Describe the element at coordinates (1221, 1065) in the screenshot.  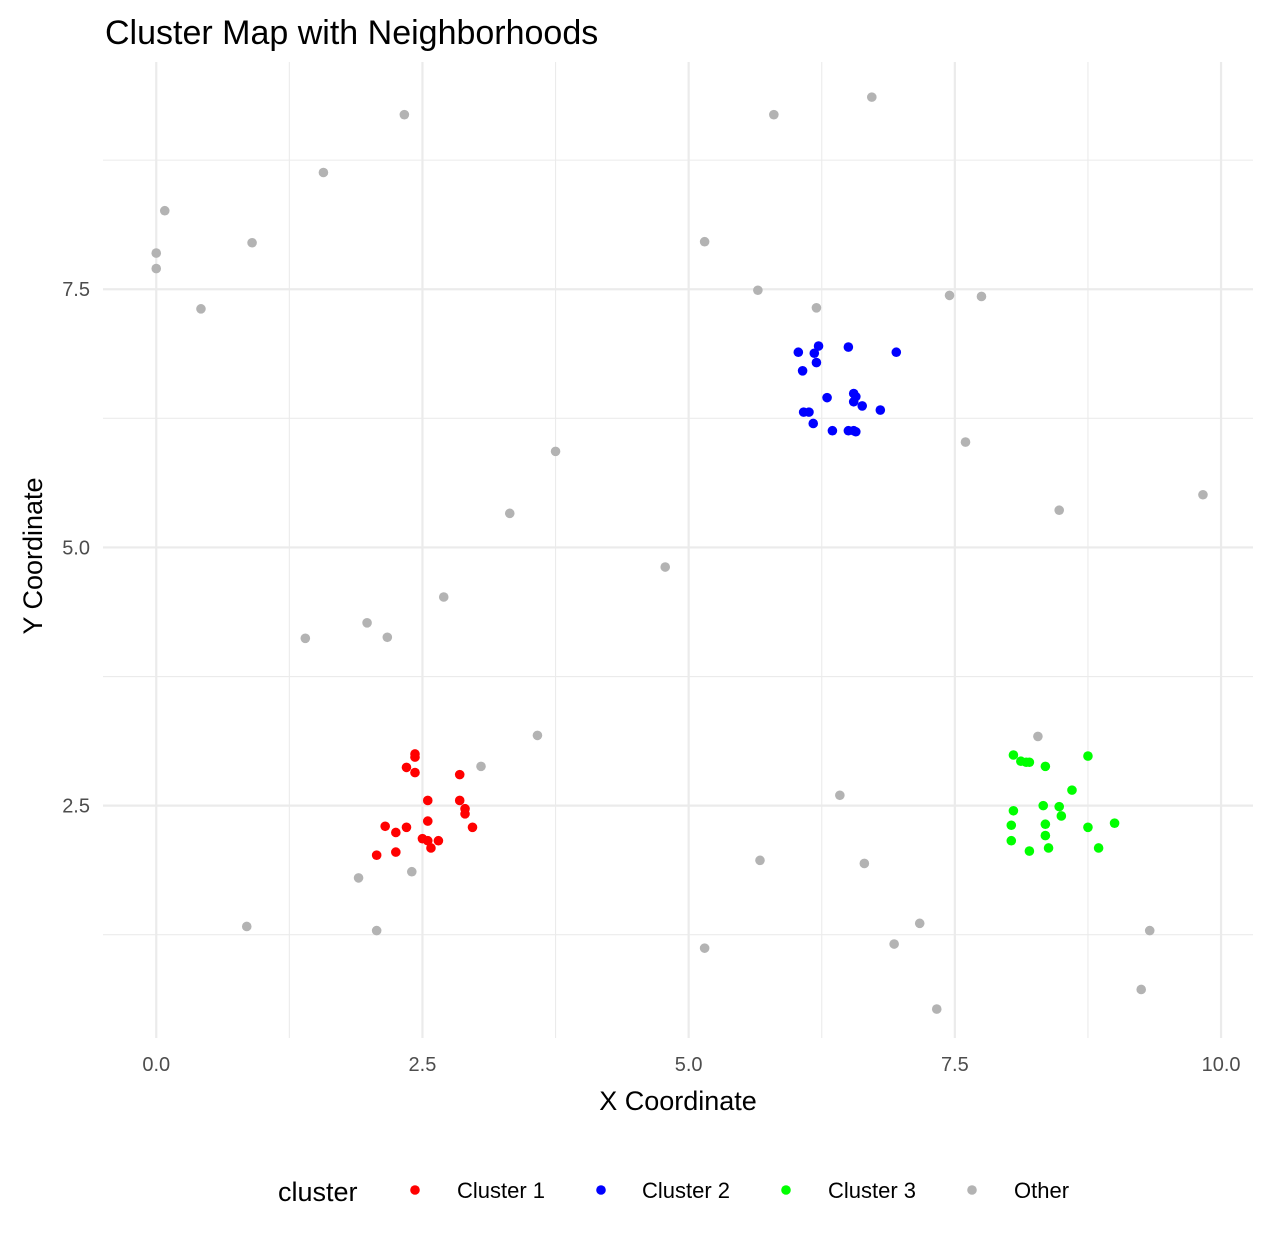
I see `x-tick-label: 10.0` at that location.